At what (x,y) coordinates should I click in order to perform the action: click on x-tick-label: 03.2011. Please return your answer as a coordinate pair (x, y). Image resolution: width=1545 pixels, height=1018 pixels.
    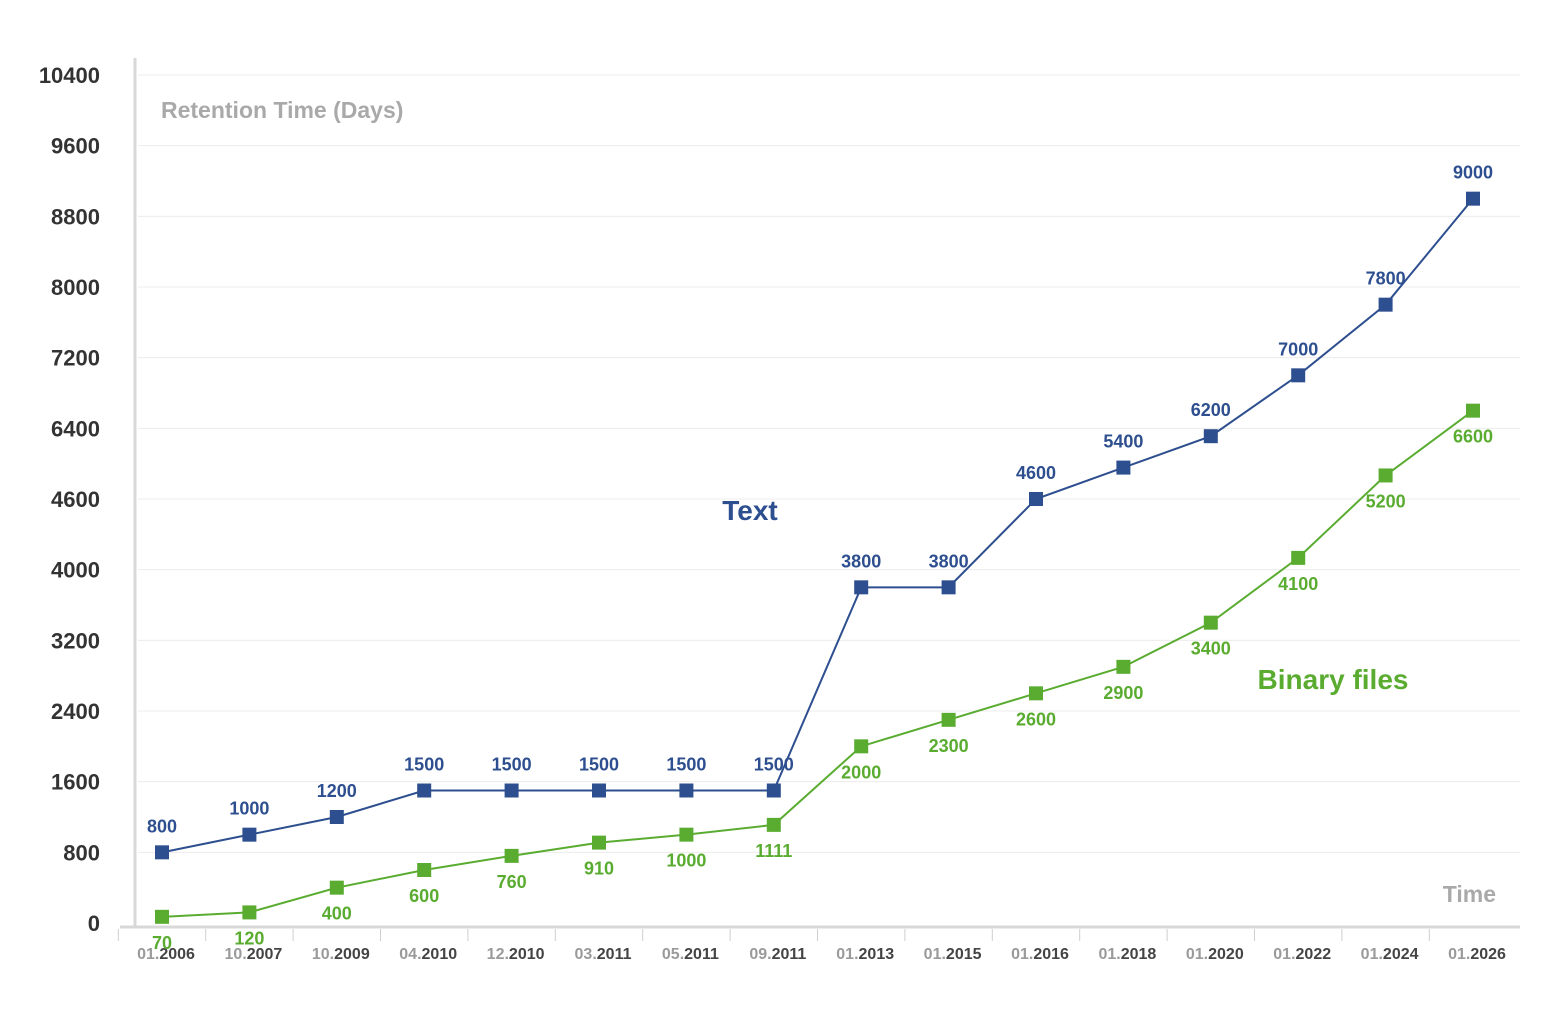
    Looking at the image, I should click on (603, 954).